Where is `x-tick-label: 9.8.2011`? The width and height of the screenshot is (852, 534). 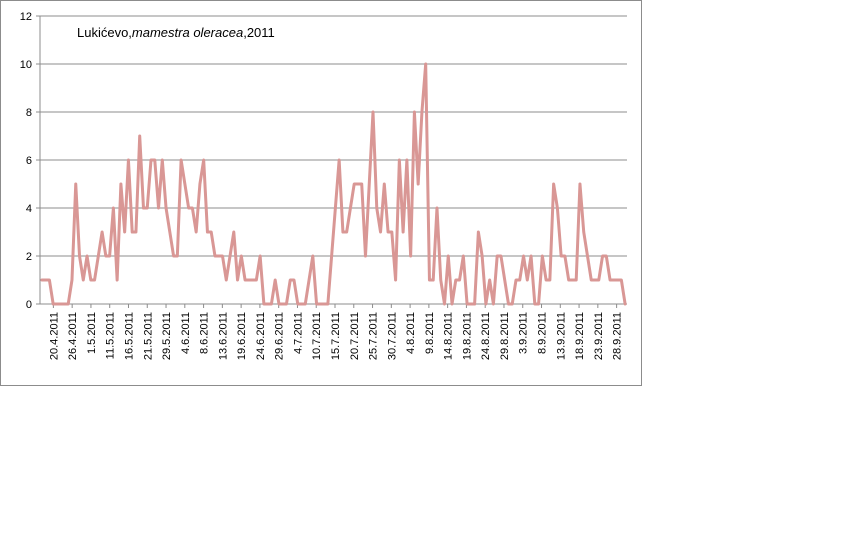 x-tick-label: 9.8.2011 is located at coordinates (430, 333).